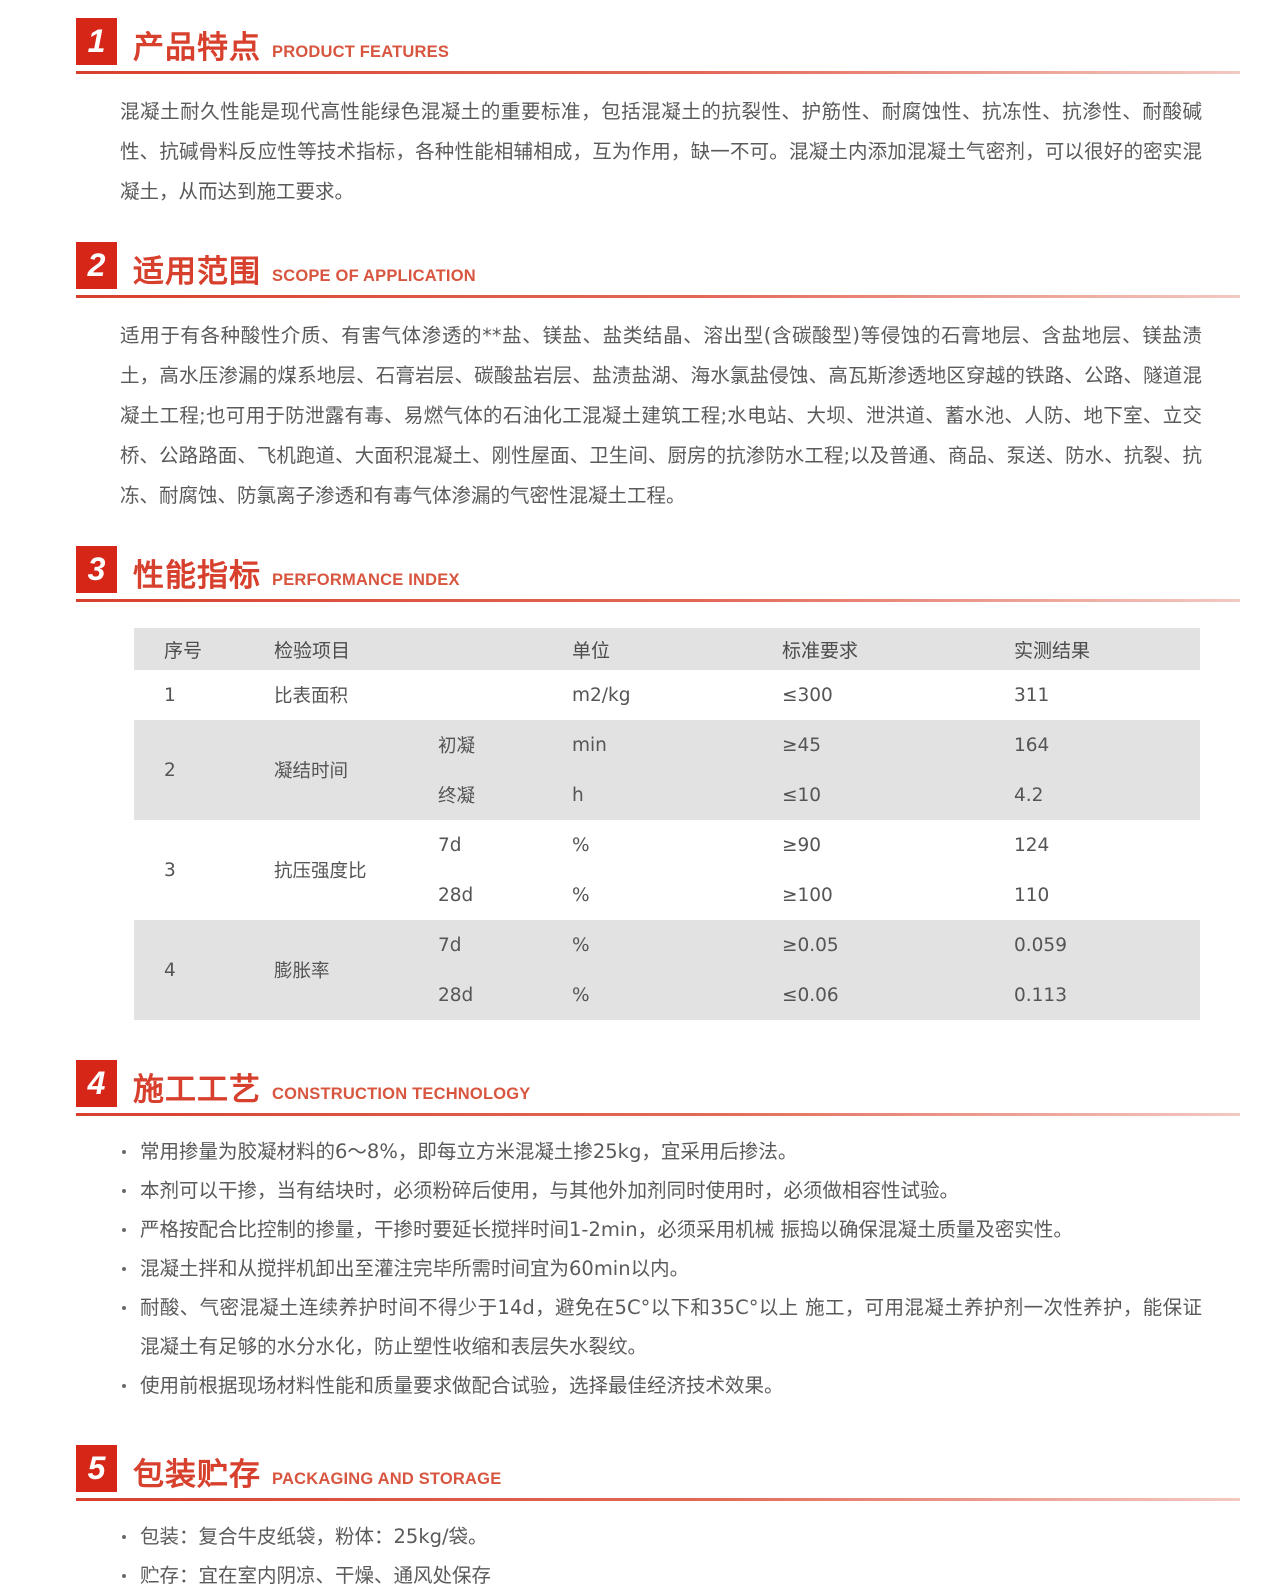 This screenshot has height=1595, width=1280. What do you see at coordinates (807, 895) in the screenshot?
I see `cell-standard: ≥100` at bounding box center [807, 895].